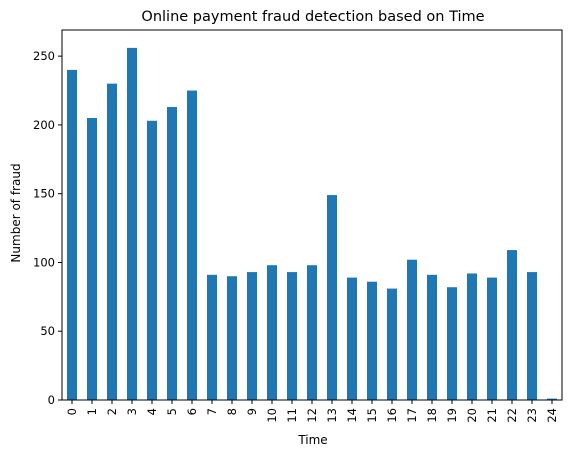  I want to click on x-tick-label: 19, so click(452, 415).